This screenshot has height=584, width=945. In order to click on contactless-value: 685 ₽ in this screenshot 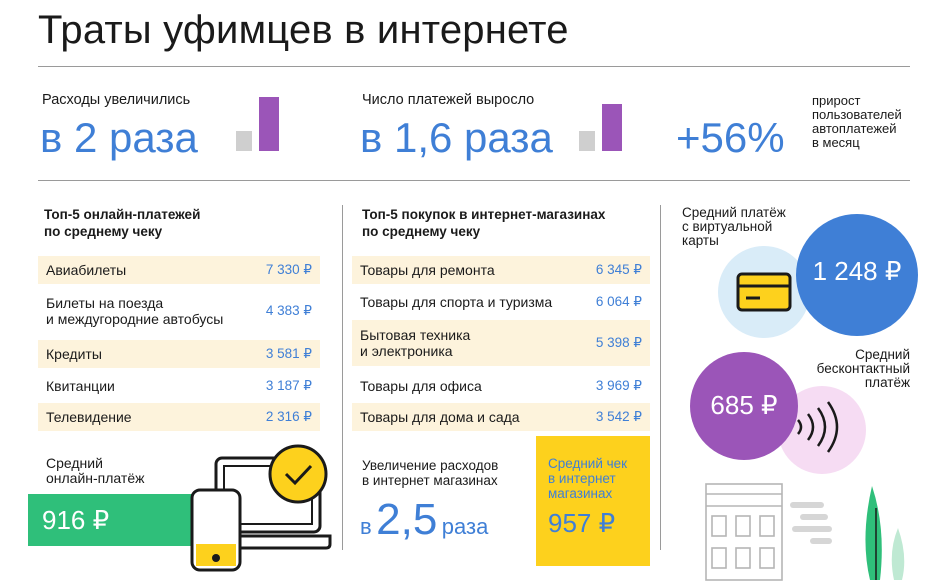, I will do `click(744, 405)`.